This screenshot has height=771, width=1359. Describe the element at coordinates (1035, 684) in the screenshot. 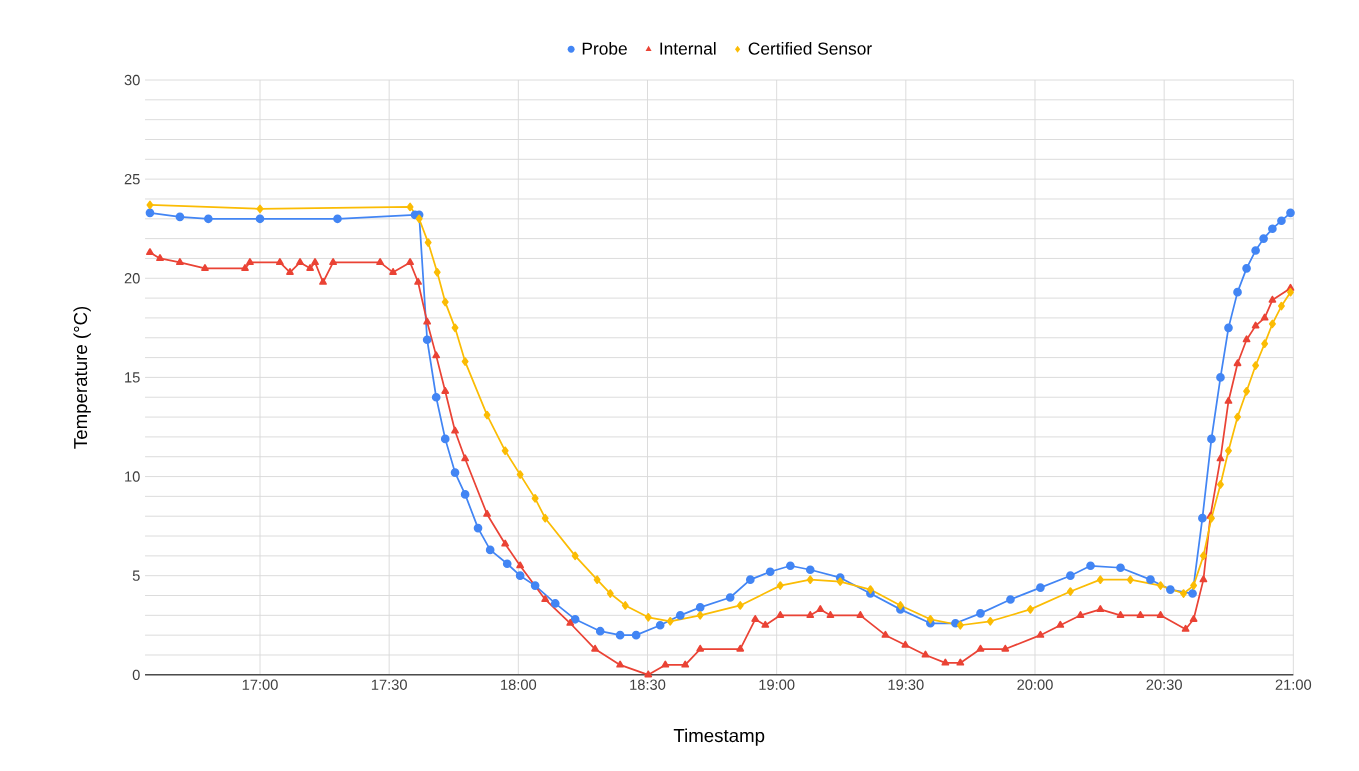

I see `x-tick-label: 20:00` at that location.